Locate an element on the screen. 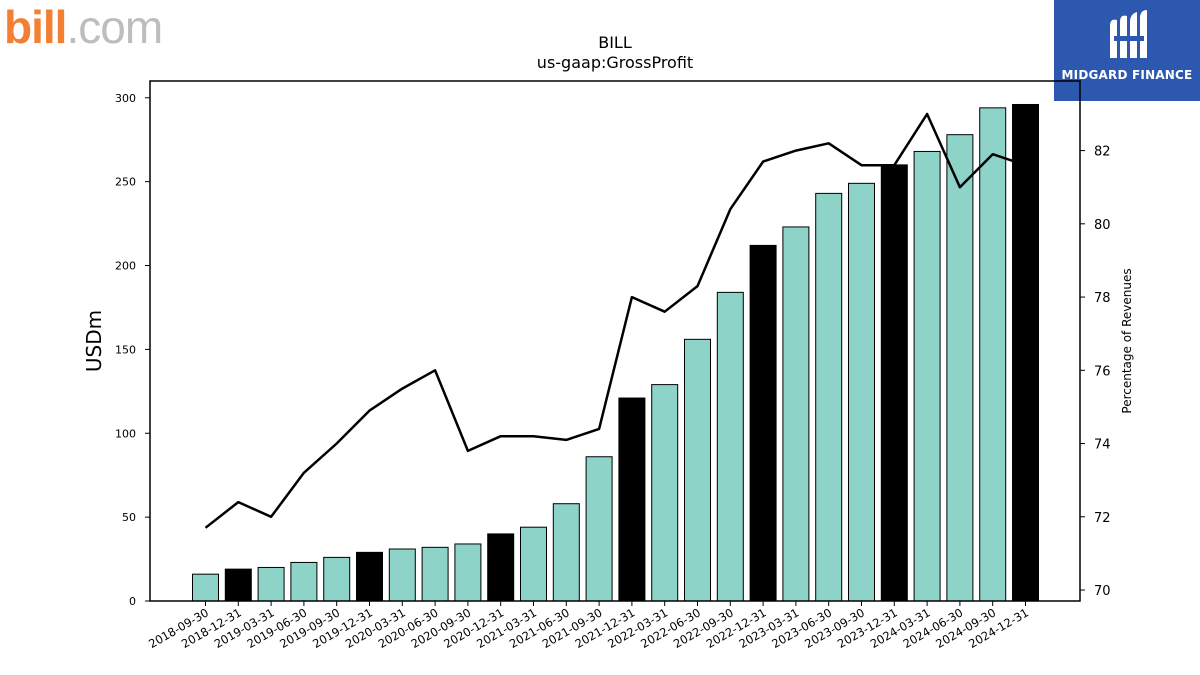  y-axis-label: USDm is located at coordinates (94, 341).